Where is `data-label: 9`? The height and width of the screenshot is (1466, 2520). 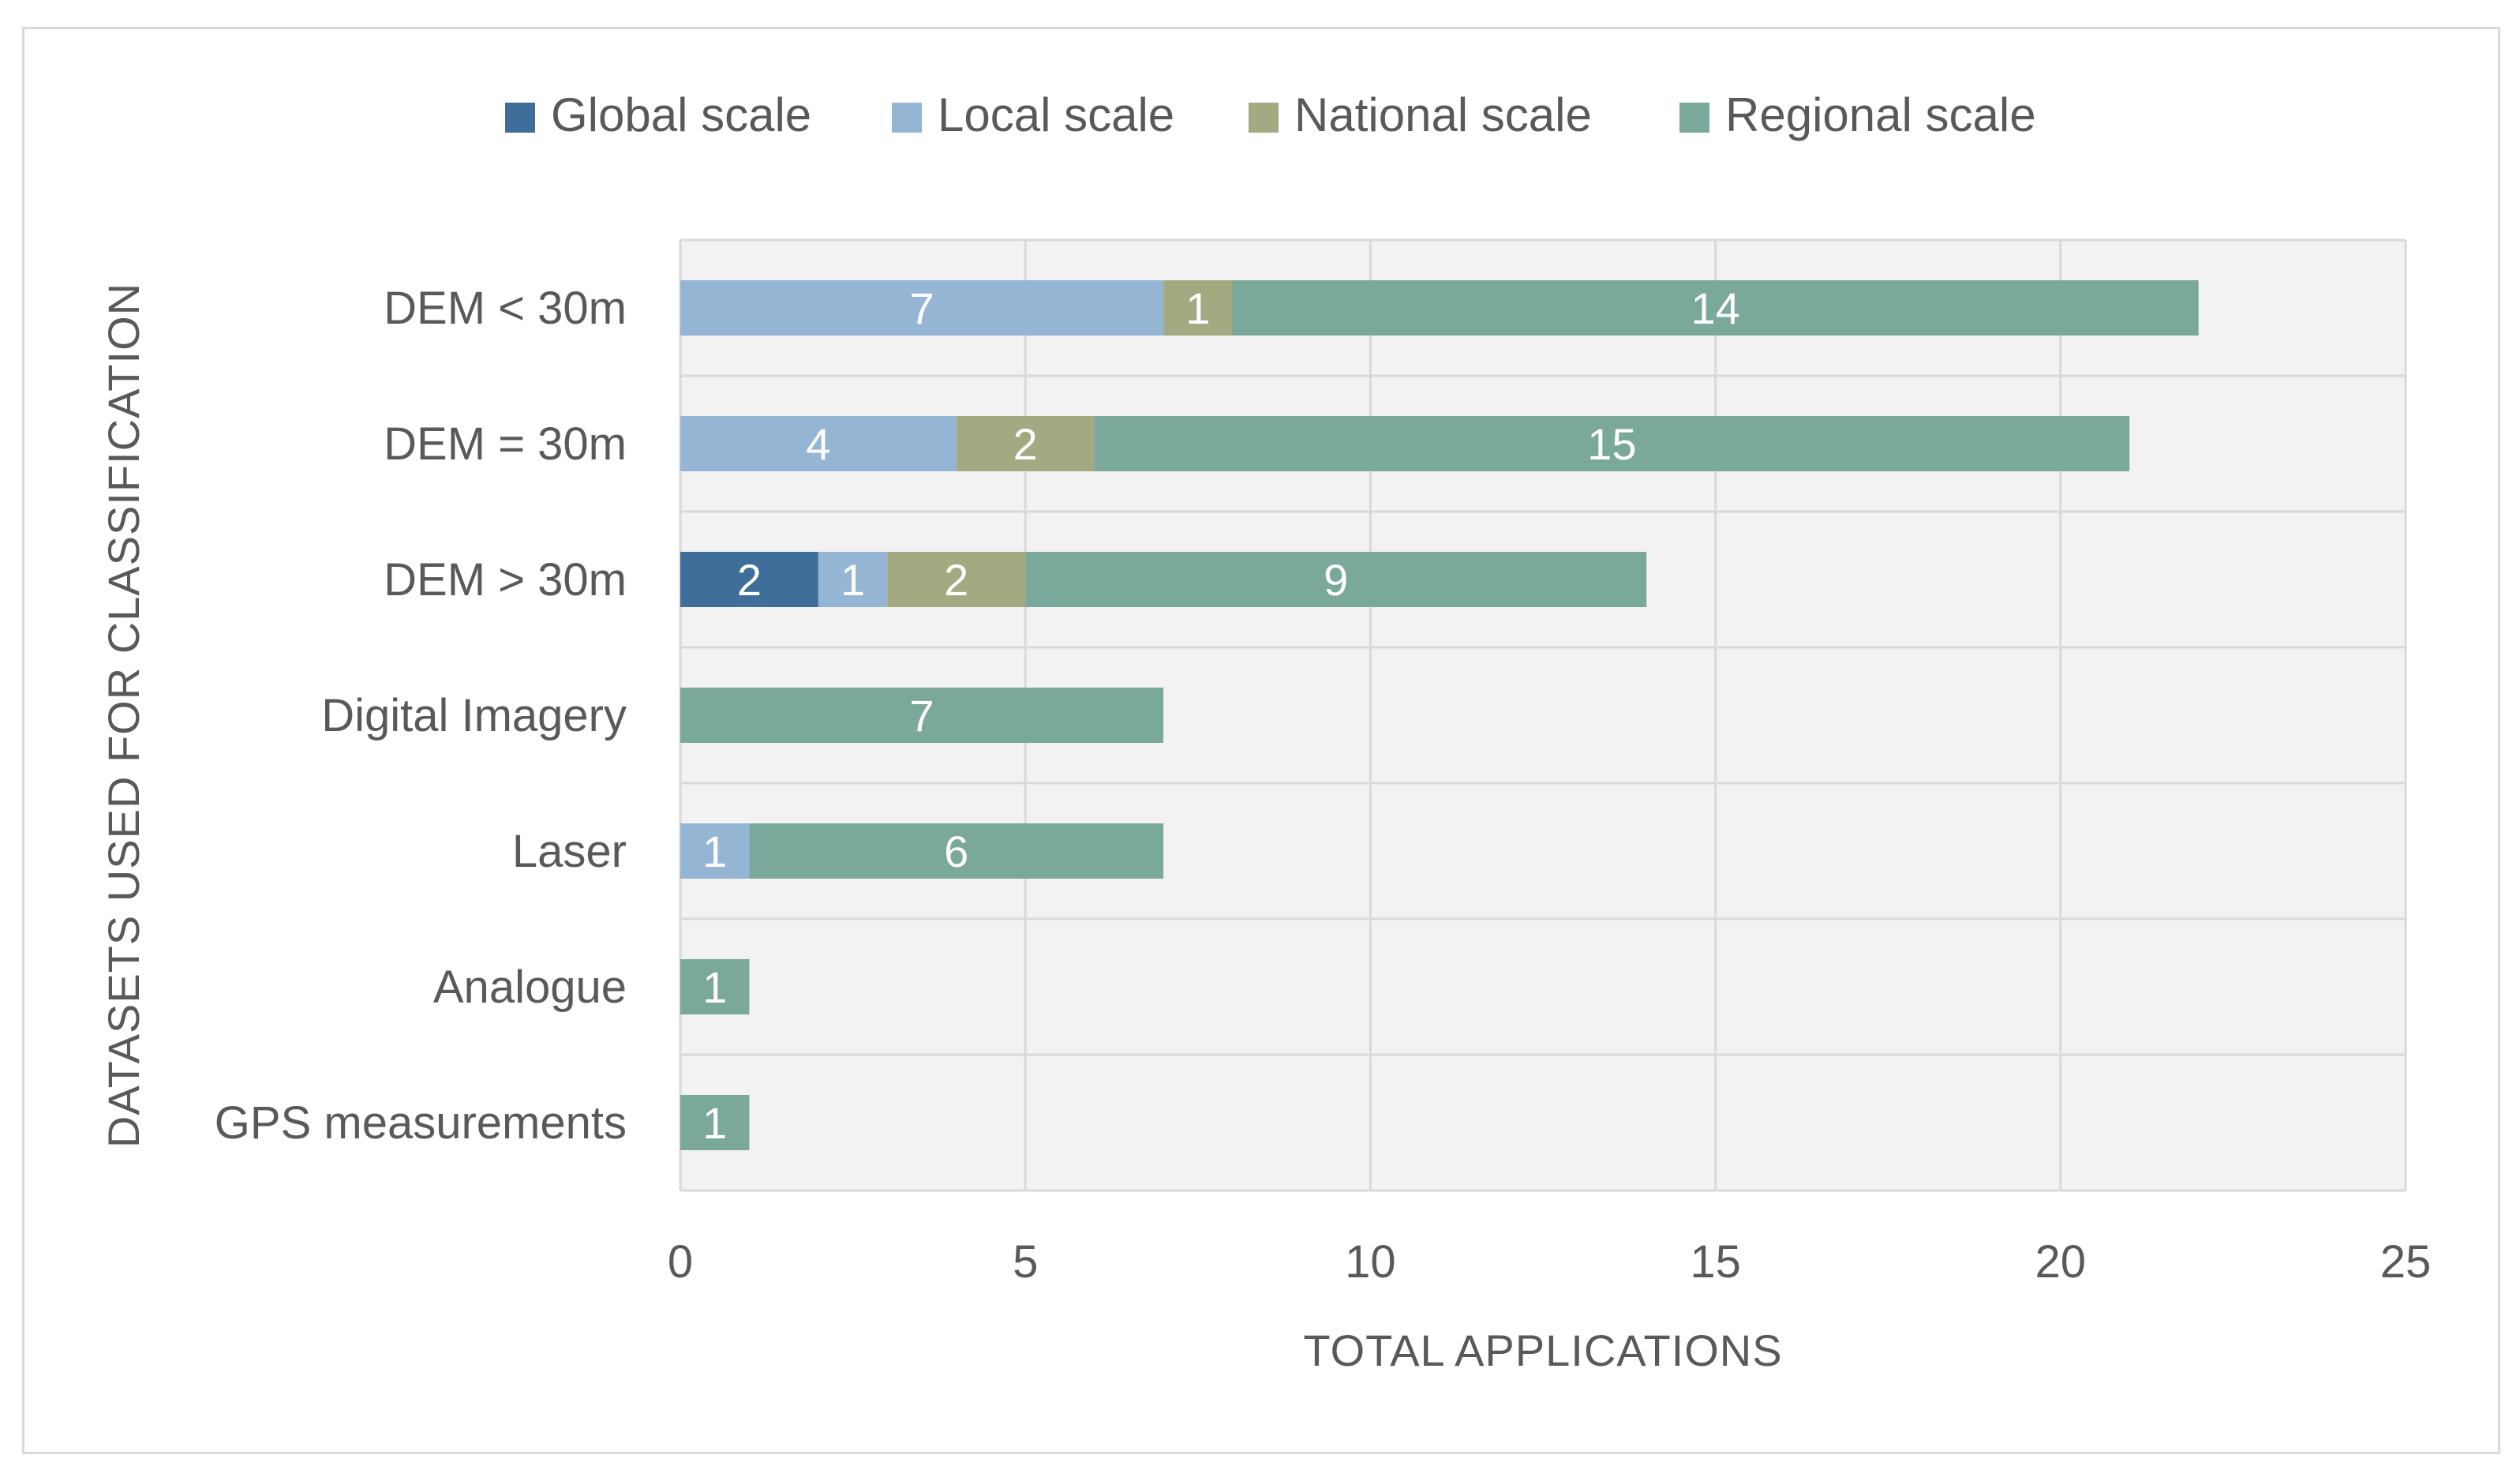
data-label: 9 is located at coordinates (1336, 580).